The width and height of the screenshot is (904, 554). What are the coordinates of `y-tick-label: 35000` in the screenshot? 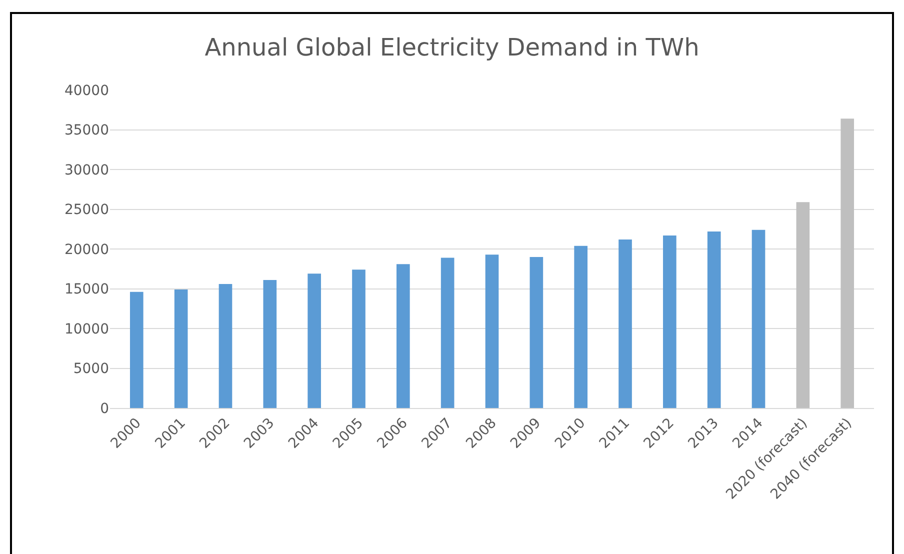 It's located at (86, 130).